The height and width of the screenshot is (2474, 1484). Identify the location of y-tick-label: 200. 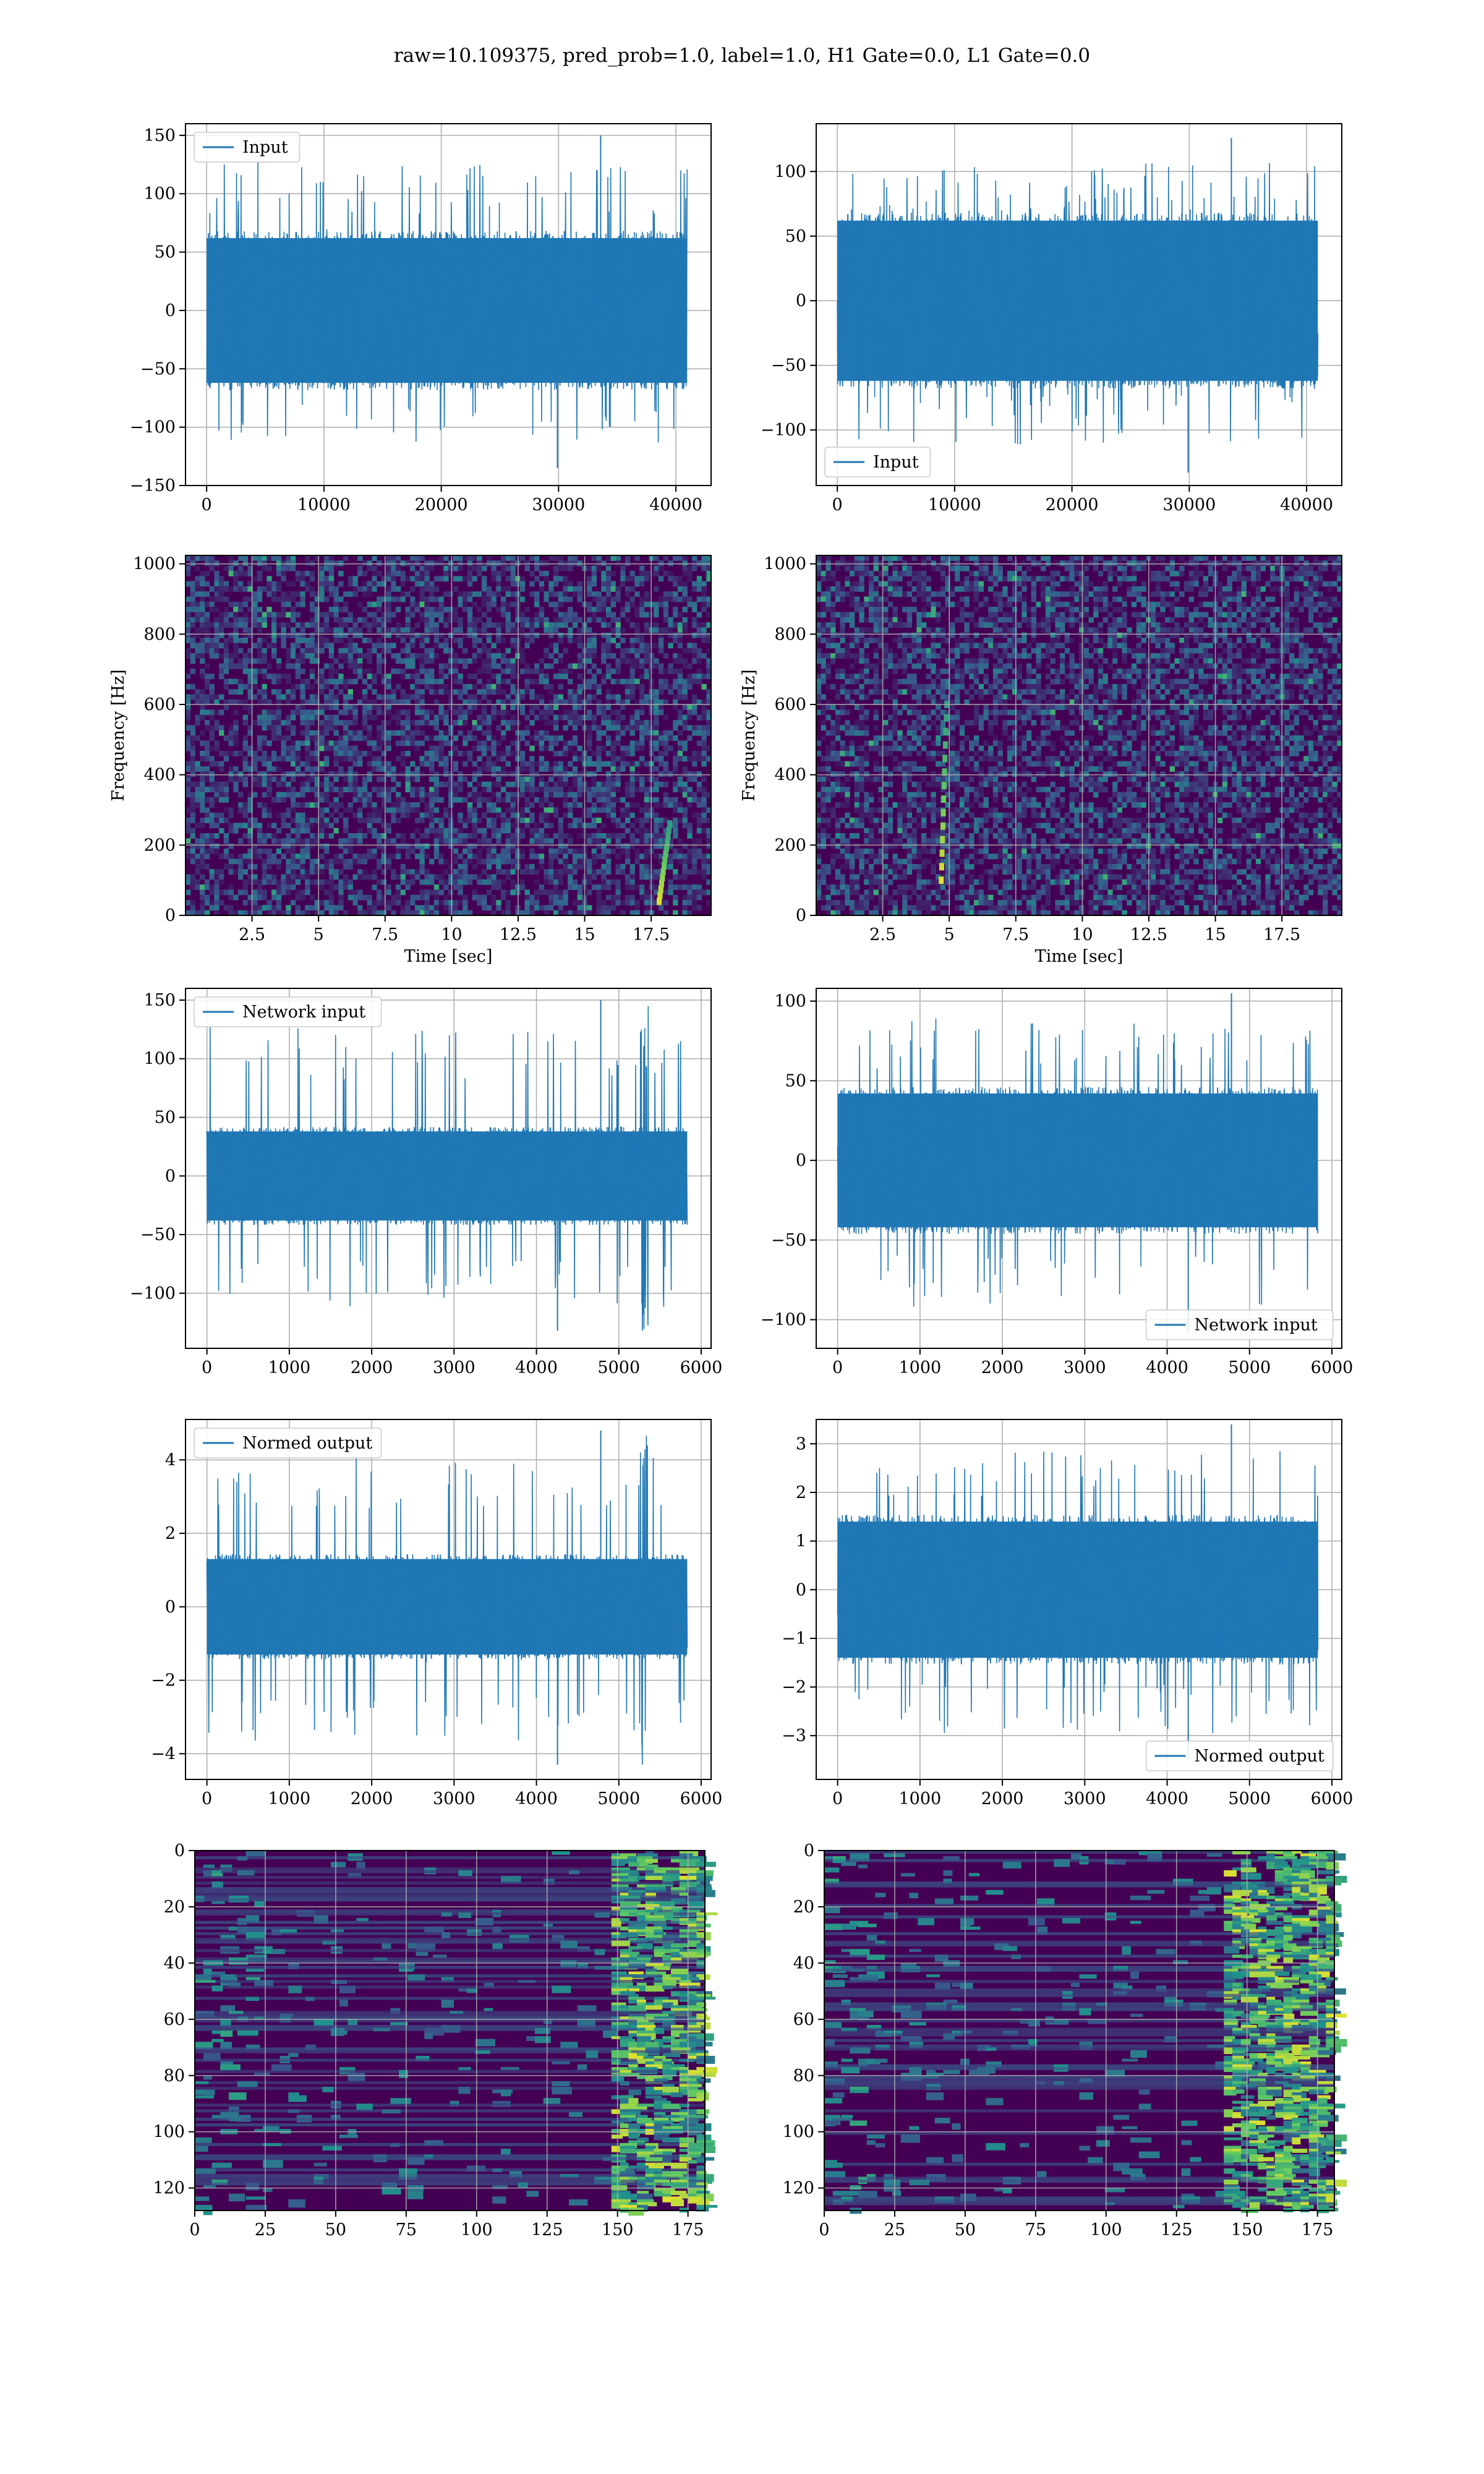
(159, 846).